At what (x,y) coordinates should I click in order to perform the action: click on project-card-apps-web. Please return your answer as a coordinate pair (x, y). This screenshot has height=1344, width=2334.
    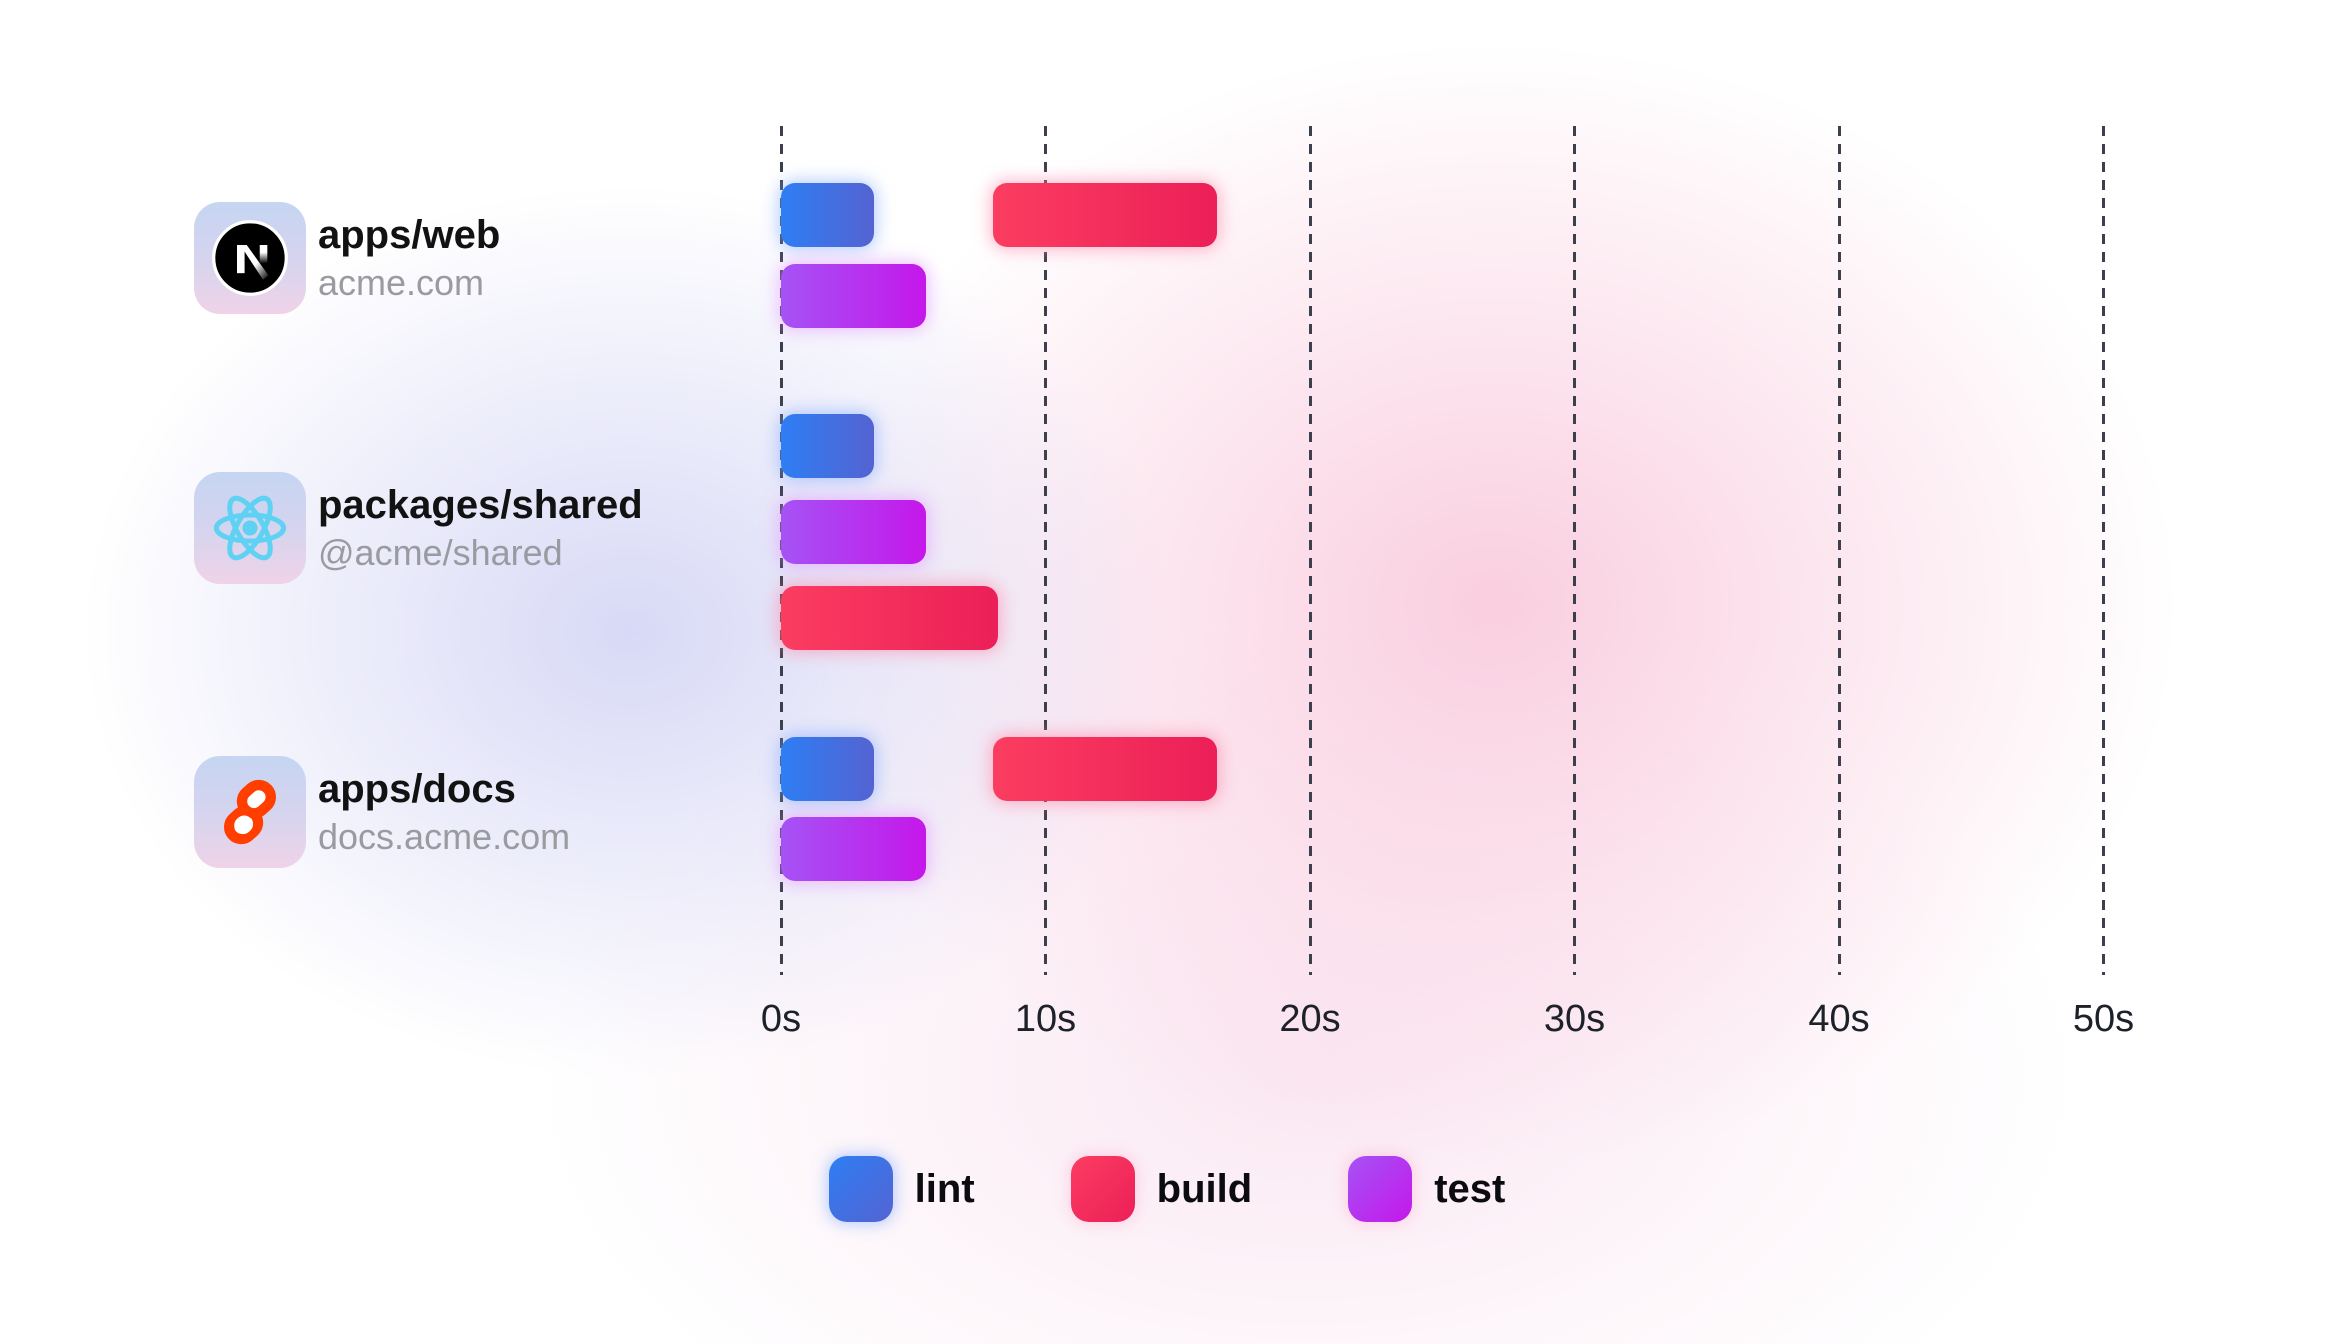
    Looking at the image, I should click on (250, 258).